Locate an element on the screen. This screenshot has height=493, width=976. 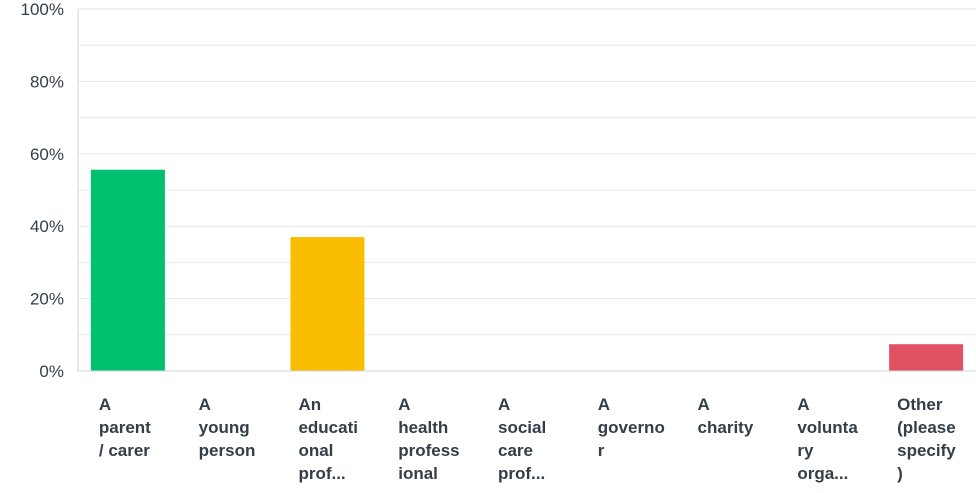
y-tick-label: 40% is located at coordinates (47, 226).